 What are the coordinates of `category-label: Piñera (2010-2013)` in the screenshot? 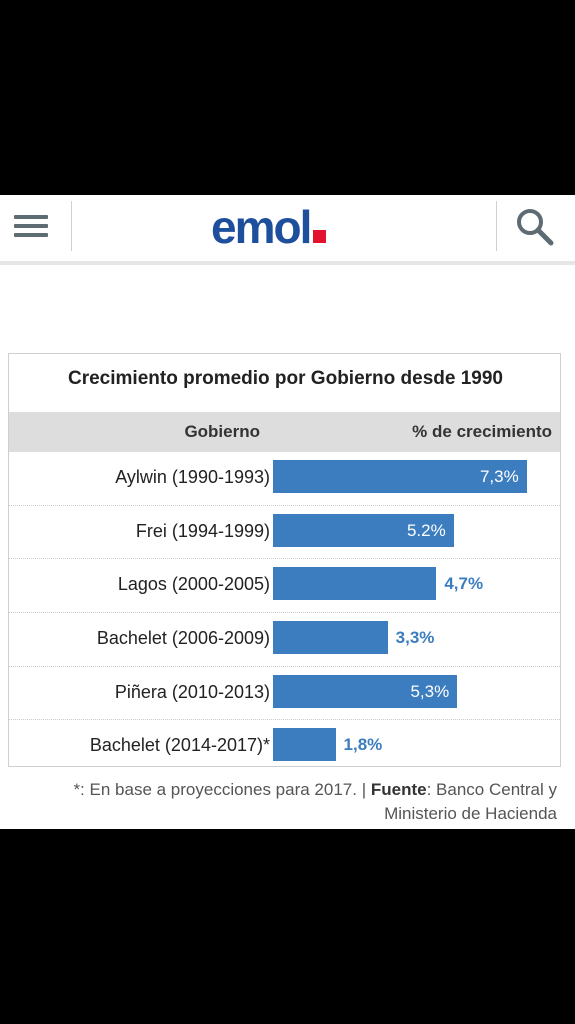 It's located at (192, 691).